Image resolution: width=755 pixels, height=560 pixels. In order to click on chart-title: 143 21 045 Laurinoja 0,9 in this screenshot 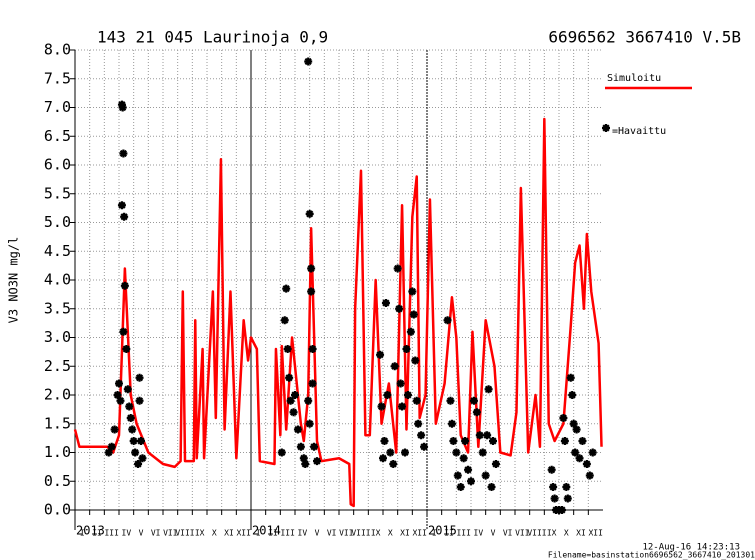, I will do `click(212, 37)`.